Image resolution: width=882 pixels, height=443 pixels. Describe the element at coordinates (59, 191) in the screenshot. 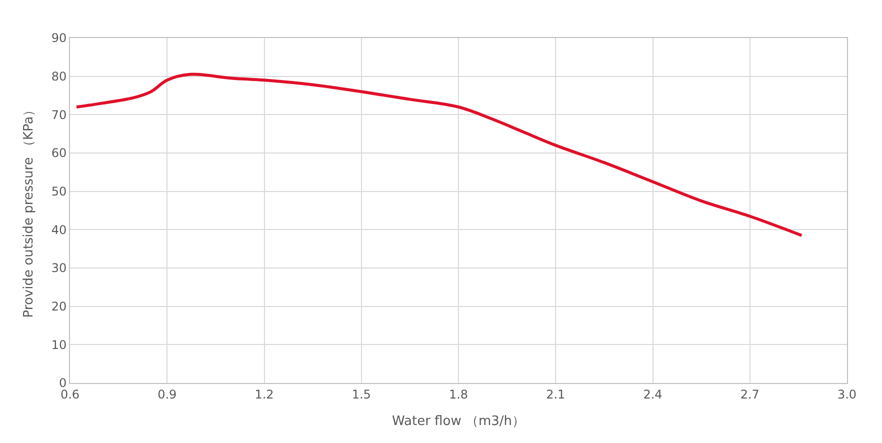

I see `y-tick-label: 50` at that location.